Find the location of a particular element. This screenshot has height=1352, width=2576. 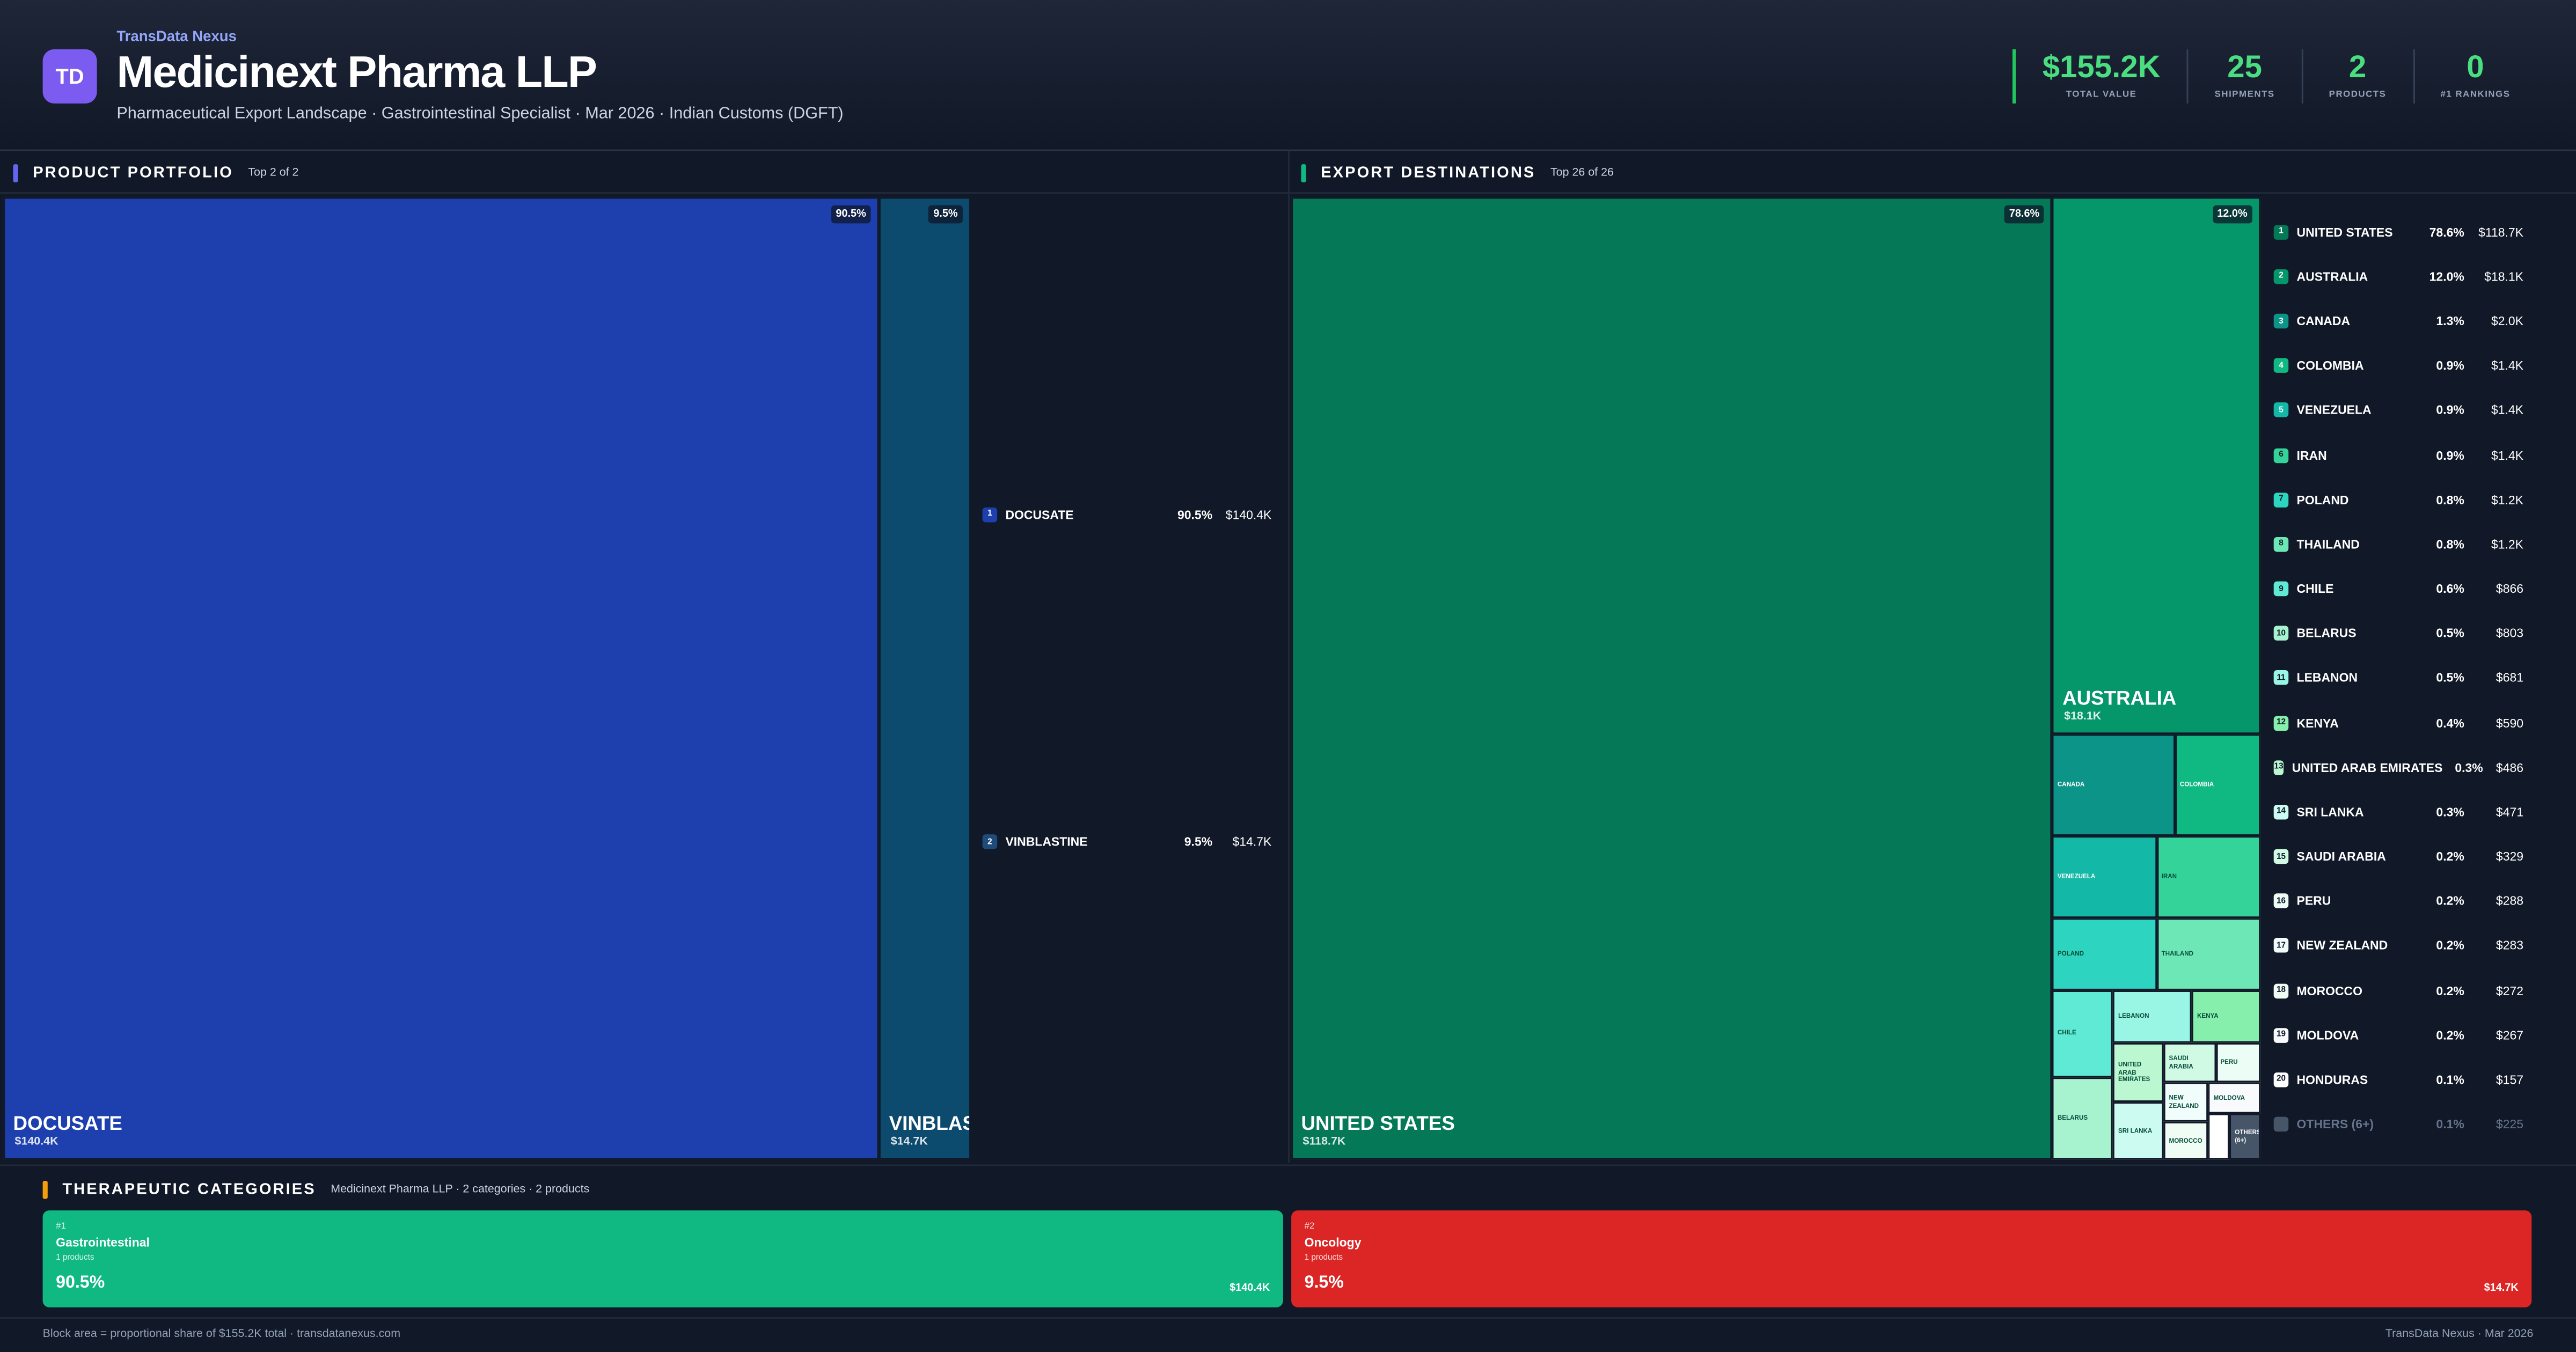

rank-badge: 8 is located at coordinates (2281, 544).